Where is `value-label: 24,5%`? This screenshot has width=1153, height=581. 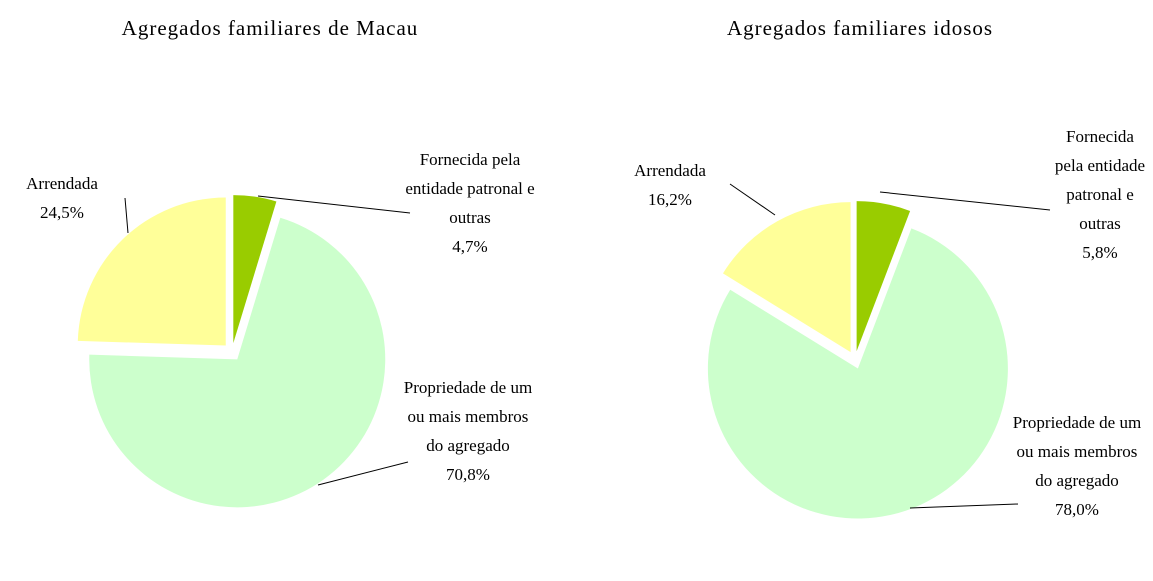 value-label: 24,5% is located at coordinates (62, 212).